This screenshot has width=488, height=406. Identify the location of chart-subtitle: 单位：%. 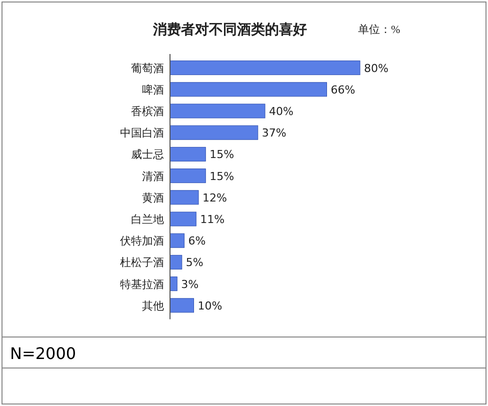
(379, 29).